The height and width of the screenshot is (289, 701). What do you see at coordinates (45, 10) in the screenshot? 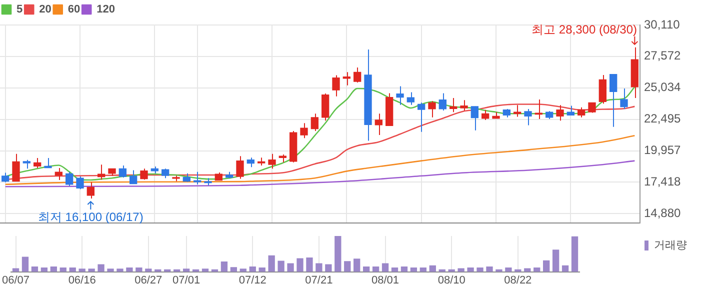
I see `legend-label: 20` at bounding box center [45, 10].